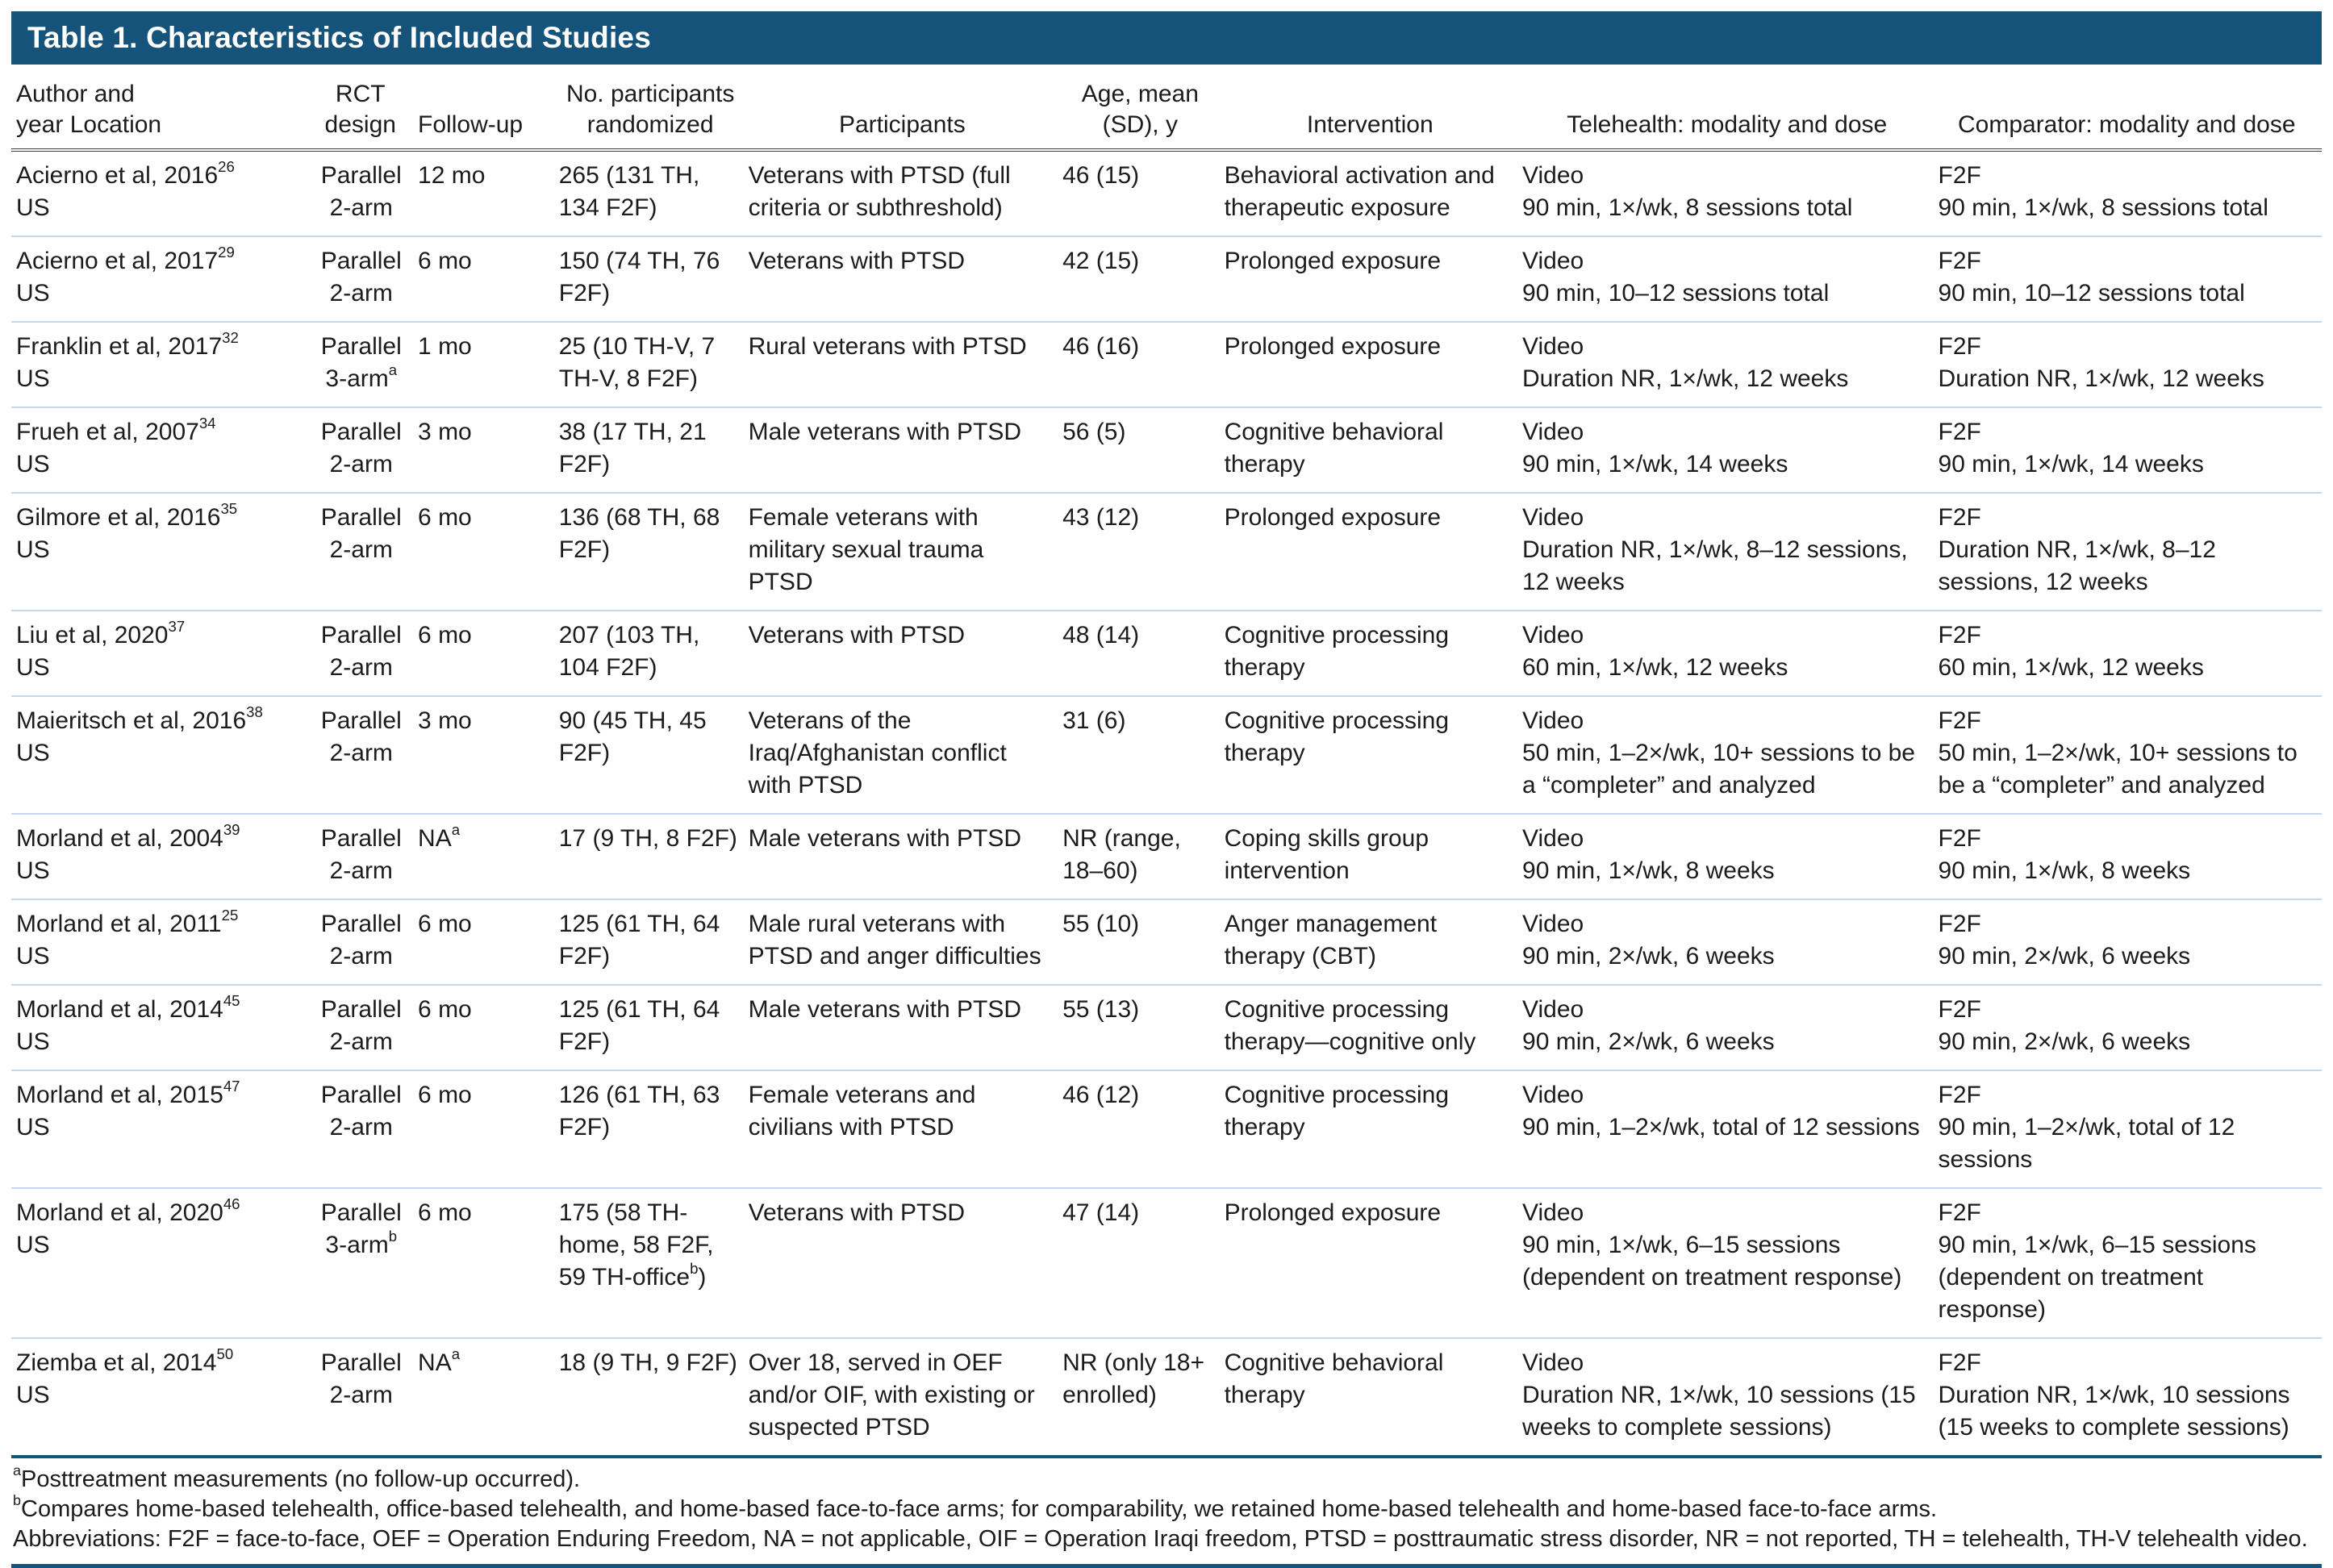 Image resolution: width=2333 pixels, height=1568 pixels. What do you see at coordinates (629, 652) in the screenshot?
I see `randomized-value: 207 (103 TH, 104 F2F)` at bounding box center [629, 652].